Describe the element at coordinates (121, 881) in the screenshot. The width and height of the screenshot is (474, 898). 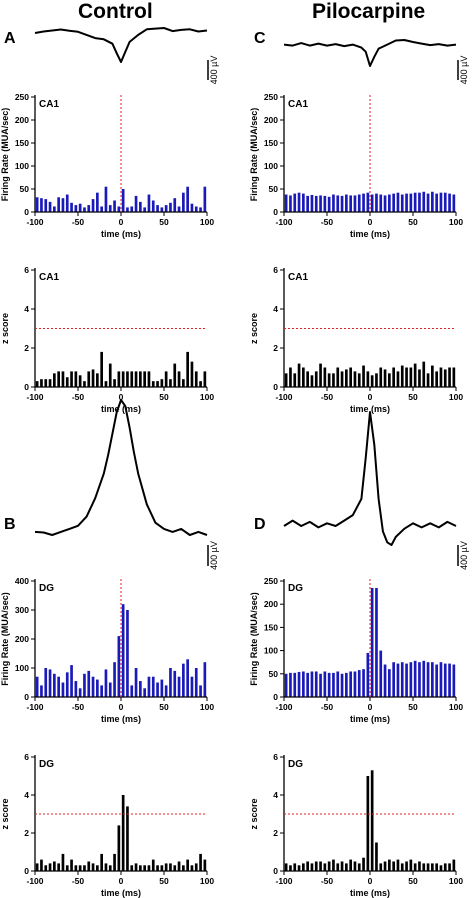
I see `z-control-dg-x-tick-label: 0` at that location.